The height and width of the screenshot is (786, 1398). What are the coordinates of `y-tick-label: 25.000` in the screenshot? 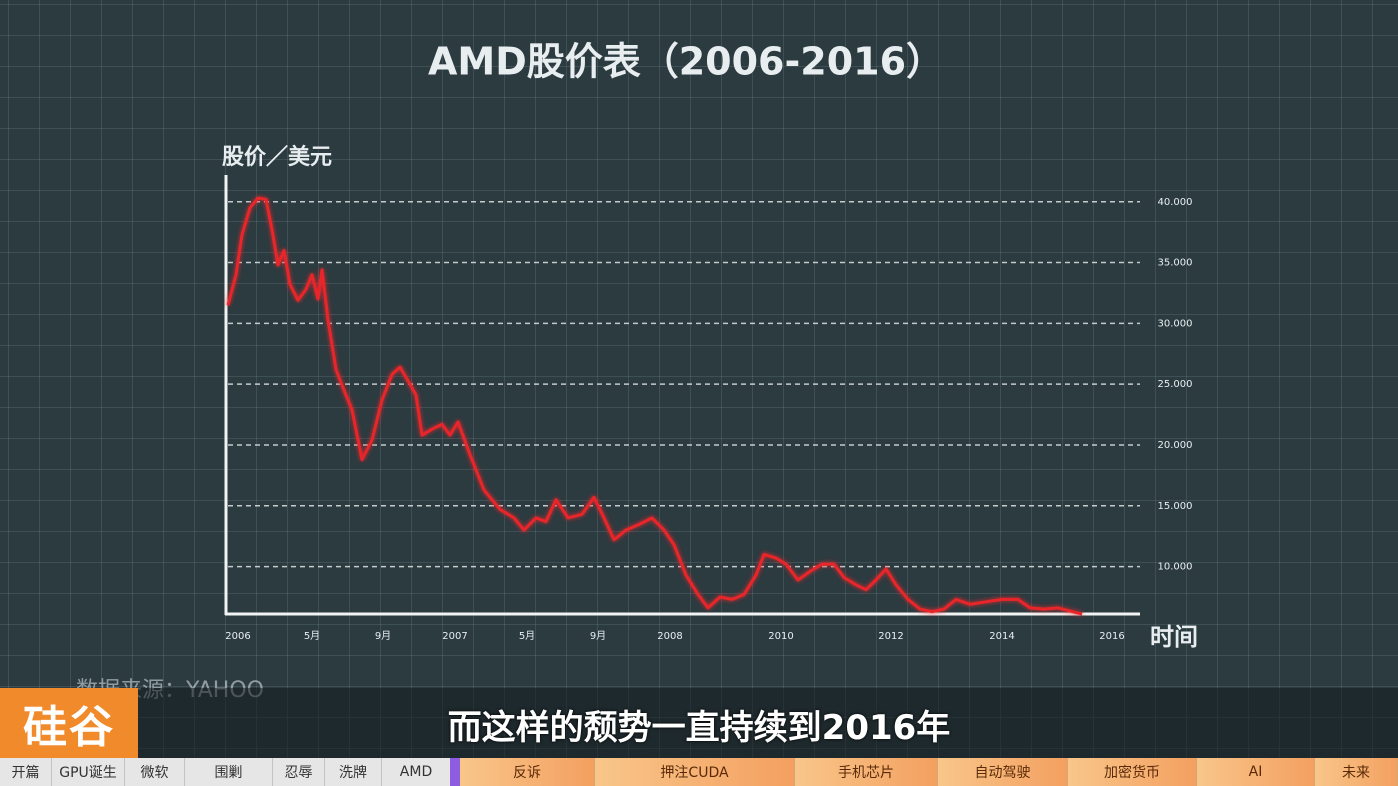 It's located at (1175, 384).